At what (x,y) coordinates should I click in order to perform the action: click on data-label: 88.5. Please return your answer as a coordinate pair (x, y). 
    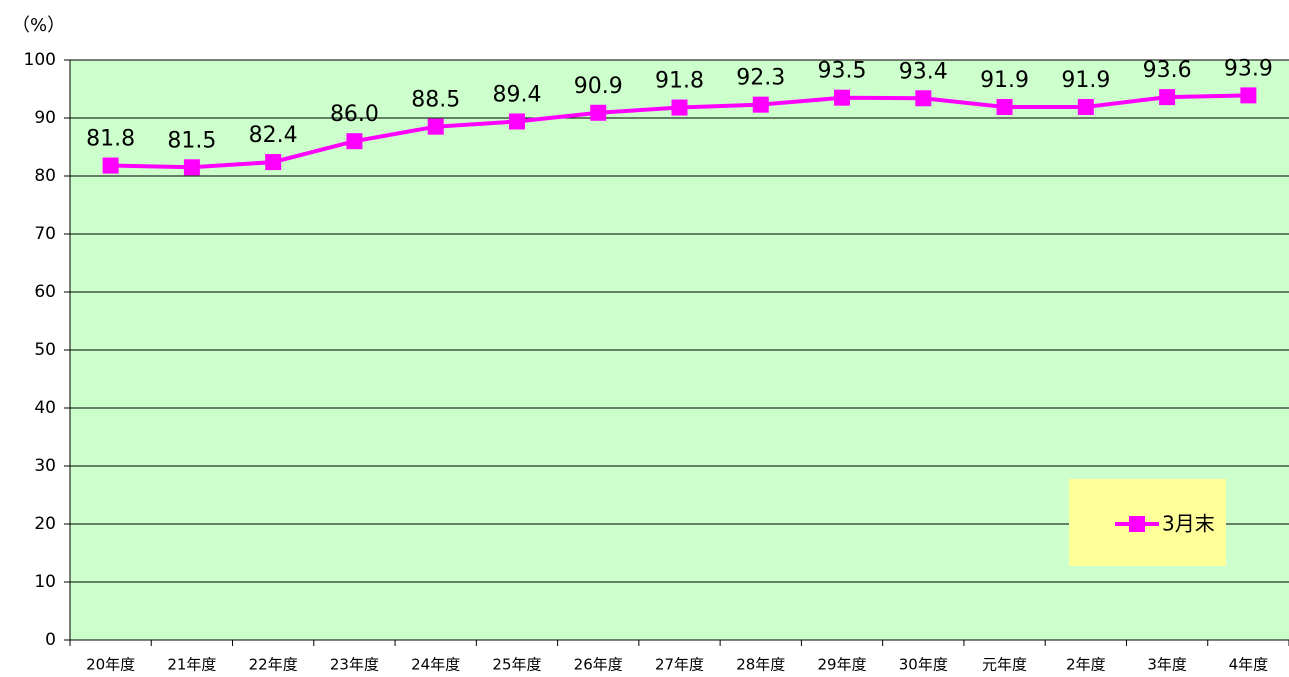
    Looking at the image, I should click on (435, 100).